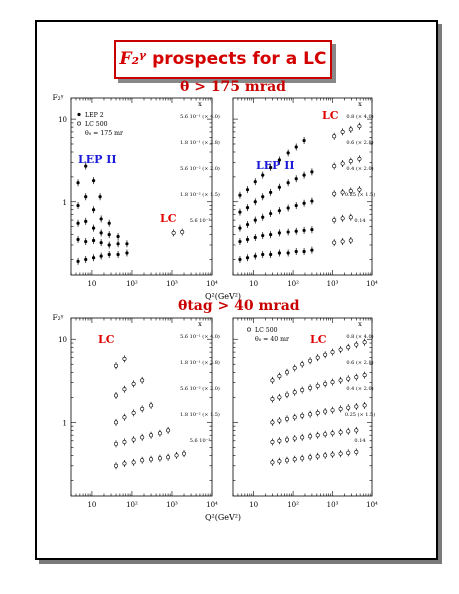 The image size is (459, 594). Describe the element at coordinates (212, 505) in the screenshot. I see `bottom-left-x-tick-label: 10⁴` at that location.